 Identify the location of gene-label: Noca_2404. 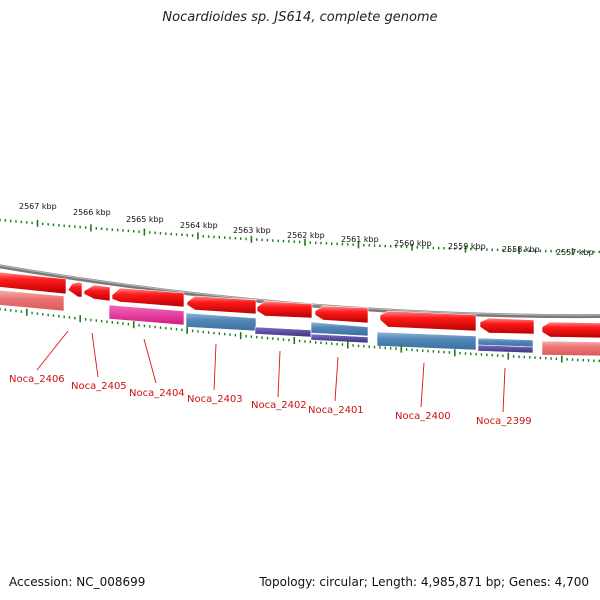
(157, 393).